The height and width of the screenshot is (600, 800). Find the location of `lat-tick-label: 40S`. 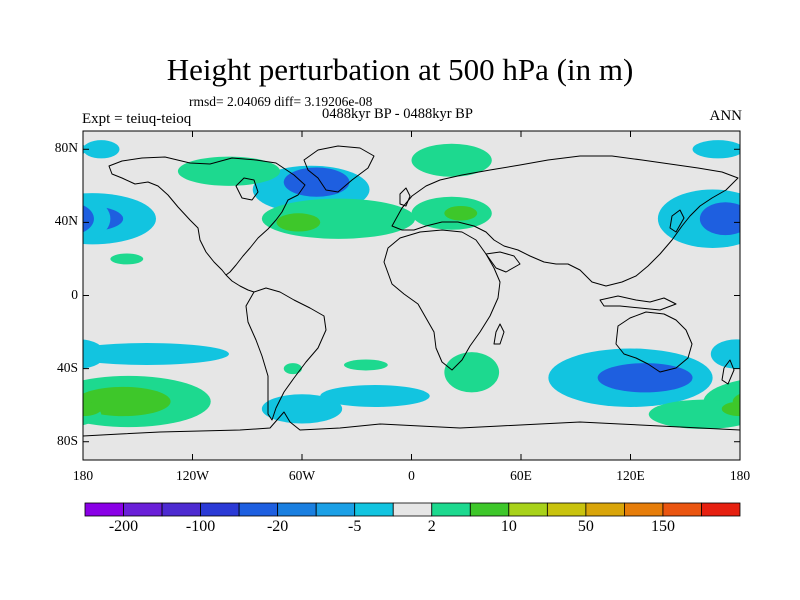

lat-tick-label: 40S is located at coordinates (67, 367).